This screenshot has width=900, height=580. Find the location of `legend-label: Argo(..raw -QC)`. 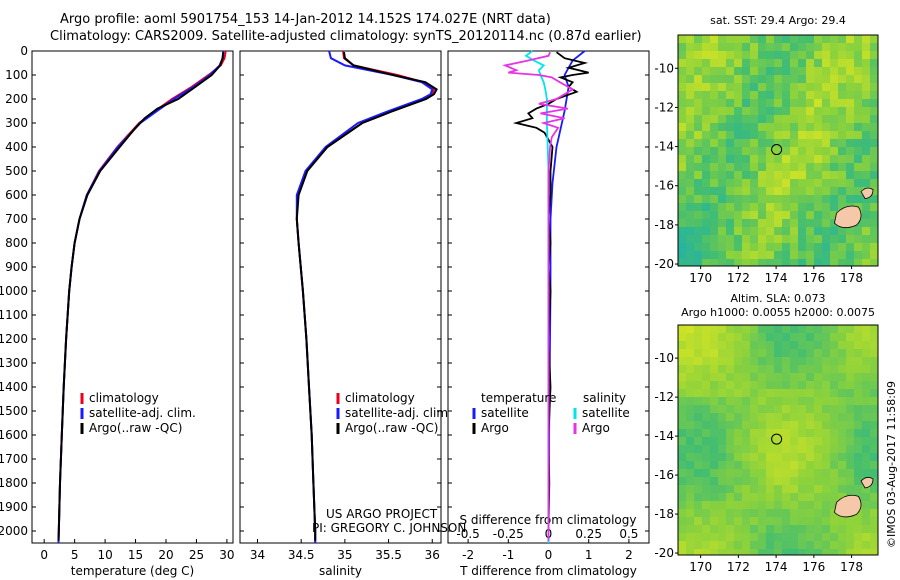

legend-label: Argo(..raw -QC) is located at coordinates (391, 428).